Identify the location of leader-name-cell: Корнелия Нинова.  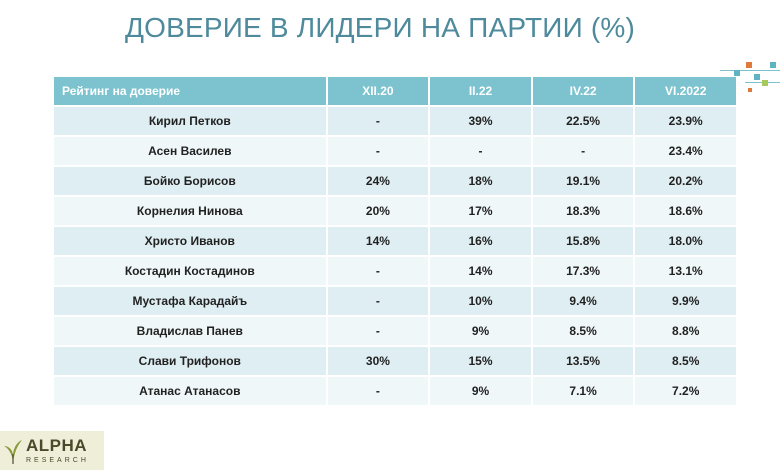
(190, 211).